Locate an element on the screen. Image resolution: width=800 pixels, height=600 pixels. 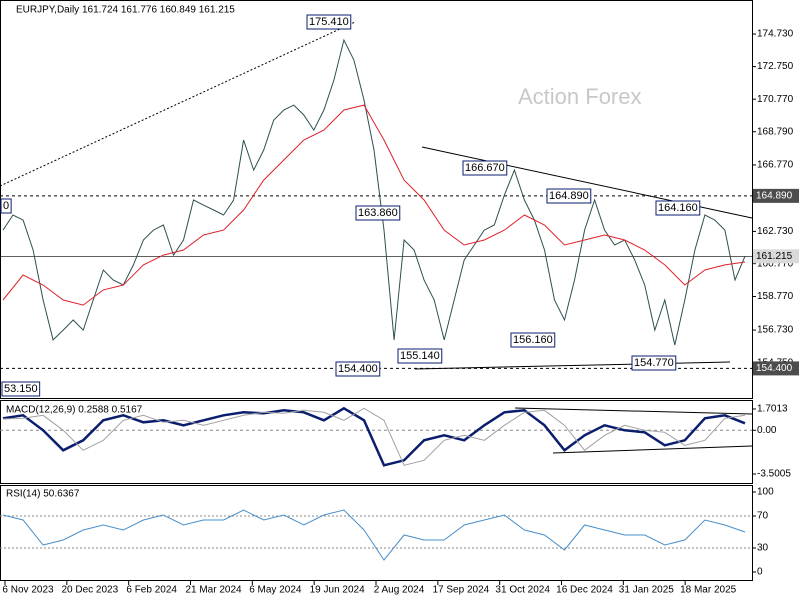
level-label: 154.400 is located at coordinates (774, 368).